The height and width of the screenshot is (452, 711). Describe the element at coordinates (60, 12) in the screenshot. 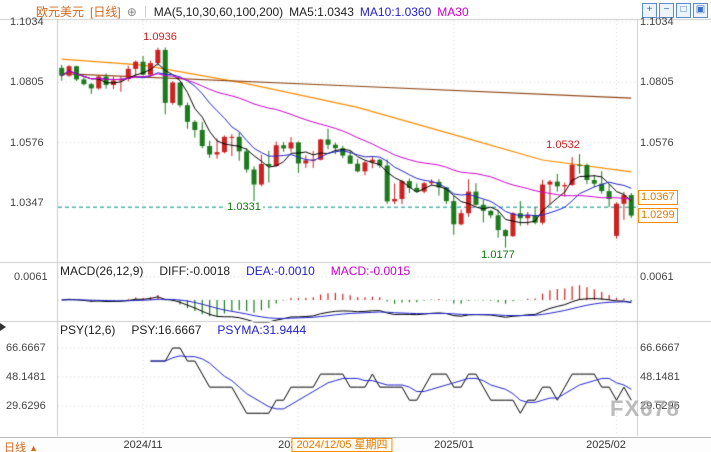

I see `symbol-title: 欧元美元` at that location.